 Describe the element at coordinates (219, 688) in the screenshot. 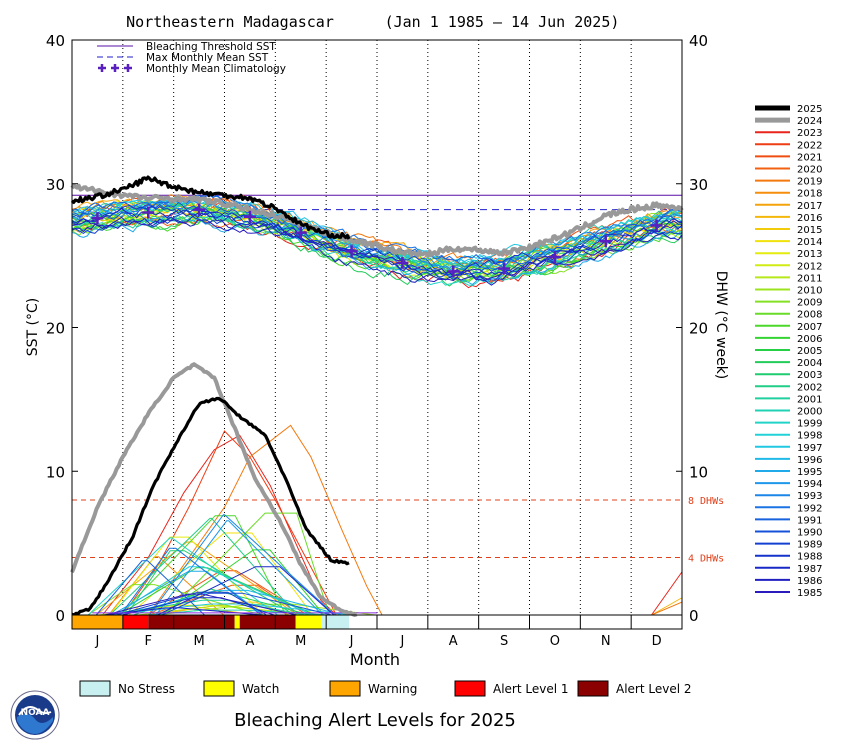

I see `alert-legend-swatch-watch` at that location.